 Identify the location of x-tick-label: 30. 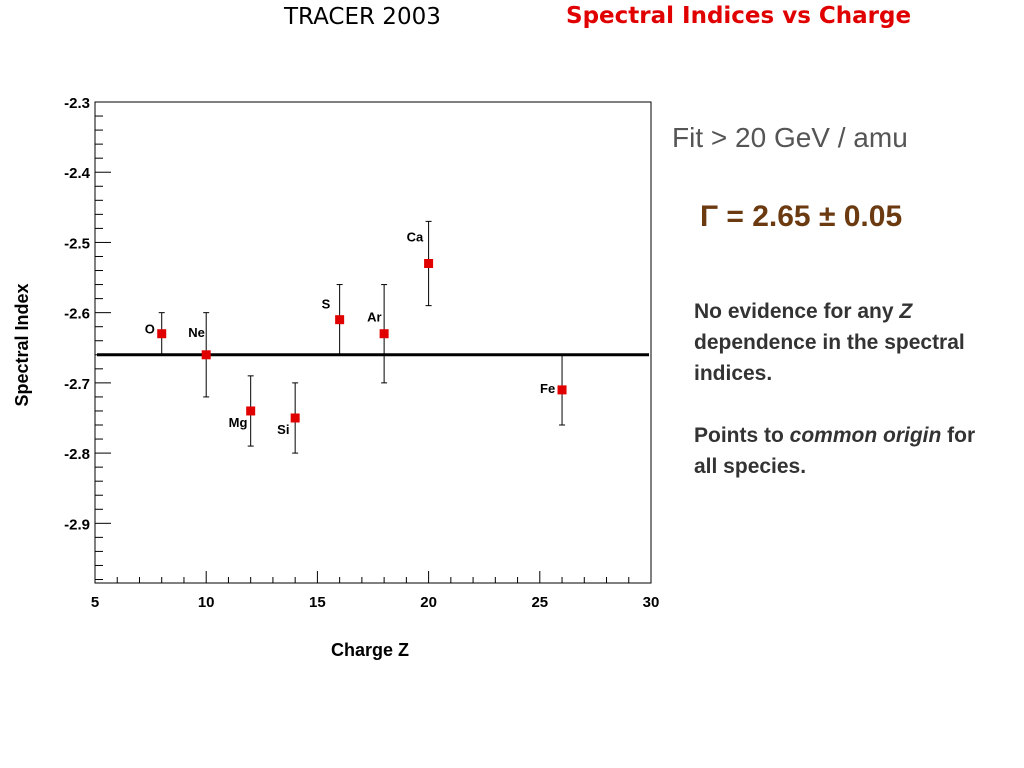
(651, 602).